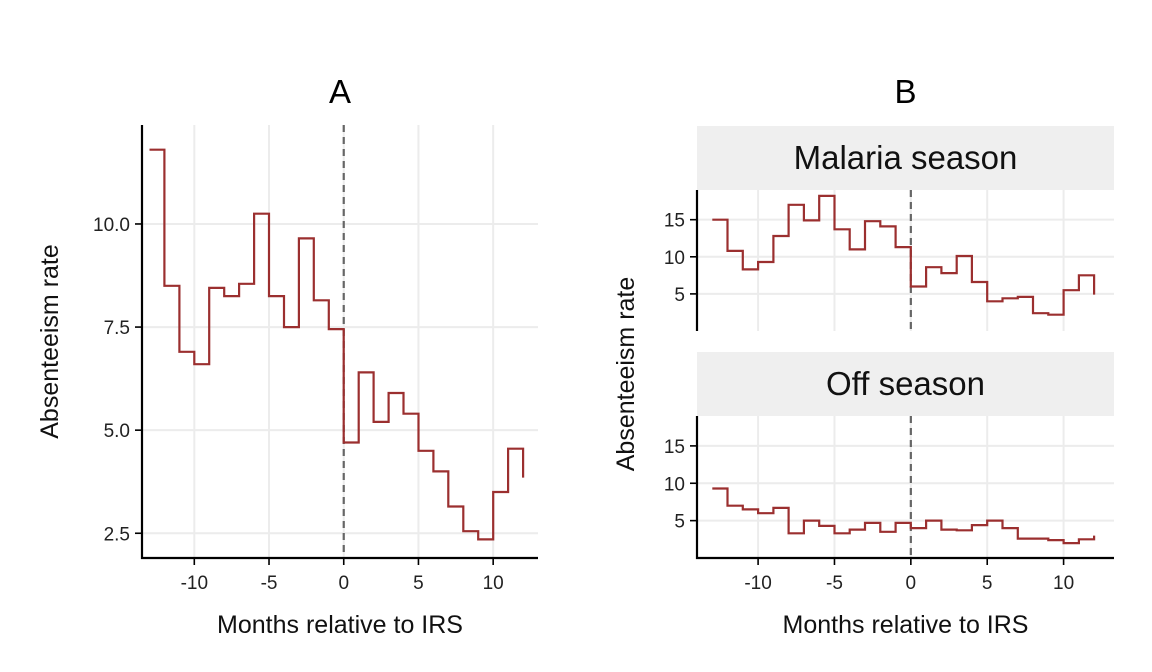 This screenshot has height=672, width=1152. Describe the element at coordinates (1063, 583) in the screenshot. I see `panel-b-x-tick-label: 10` at that location.